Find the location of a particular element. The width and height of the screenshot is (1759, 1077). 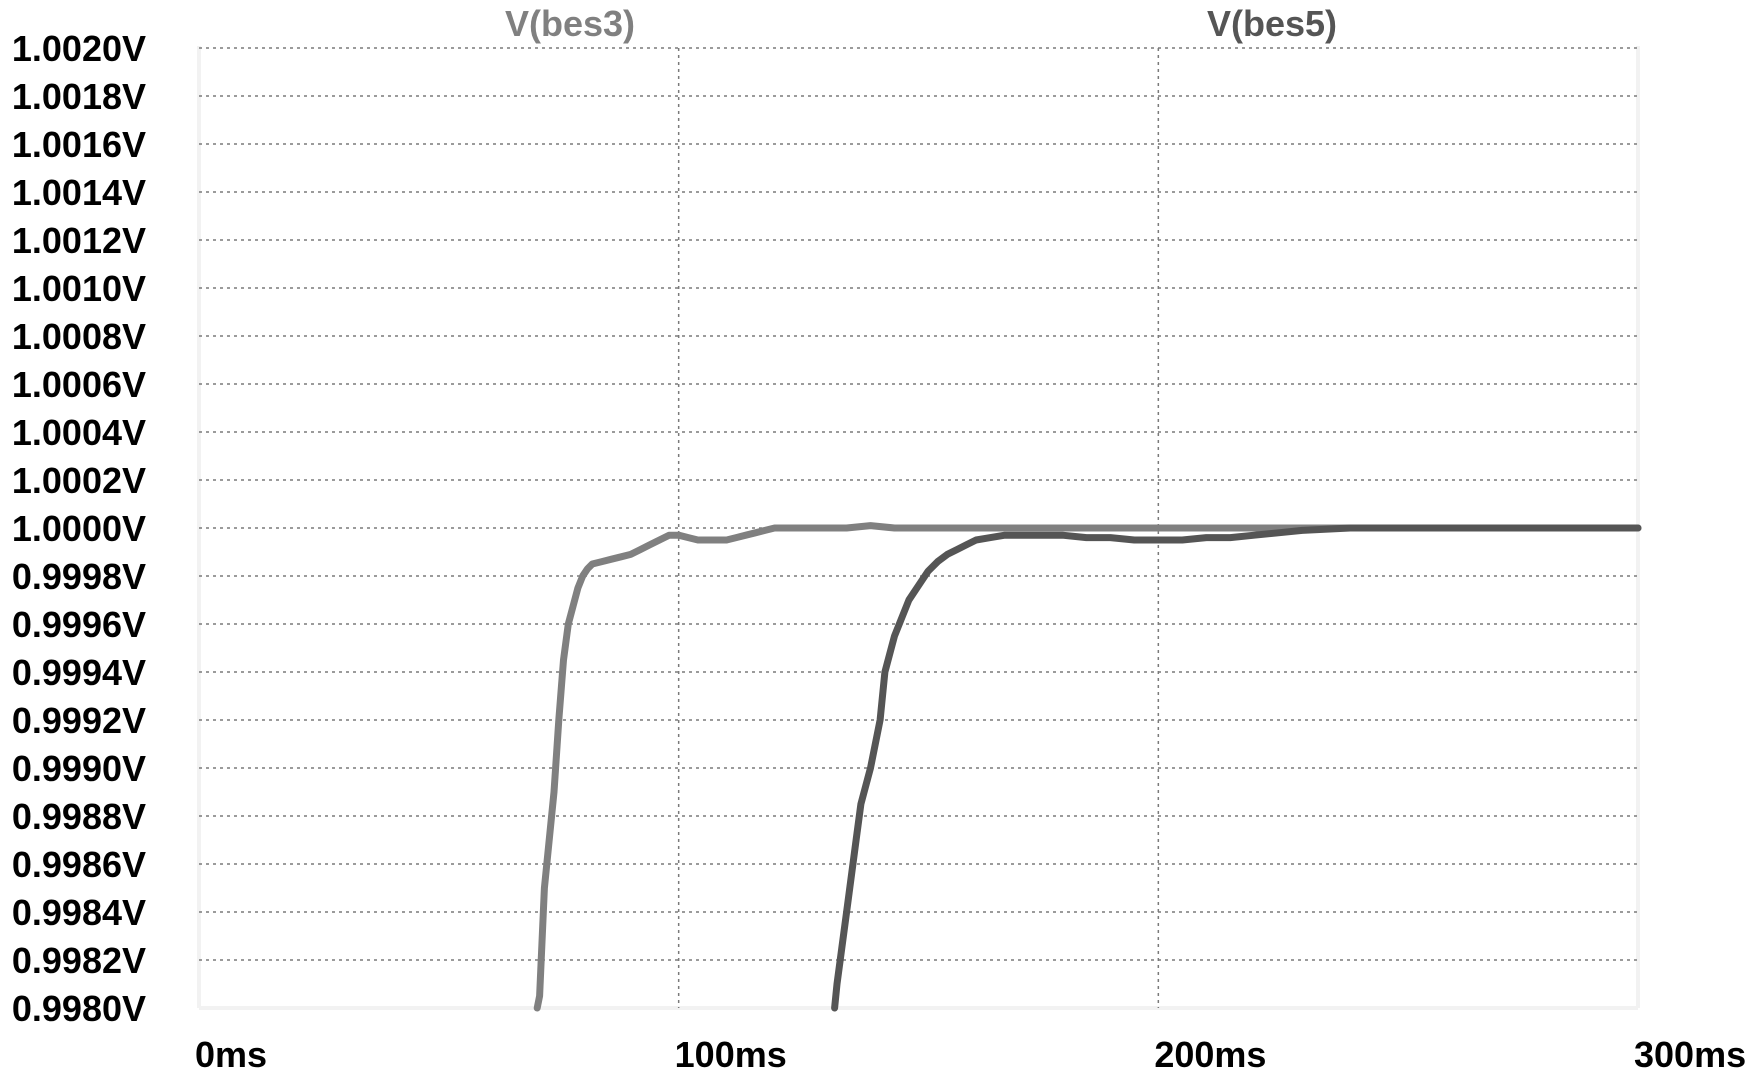

y-tick-label-16: 0.9988V is located at coordinates (79, 816).